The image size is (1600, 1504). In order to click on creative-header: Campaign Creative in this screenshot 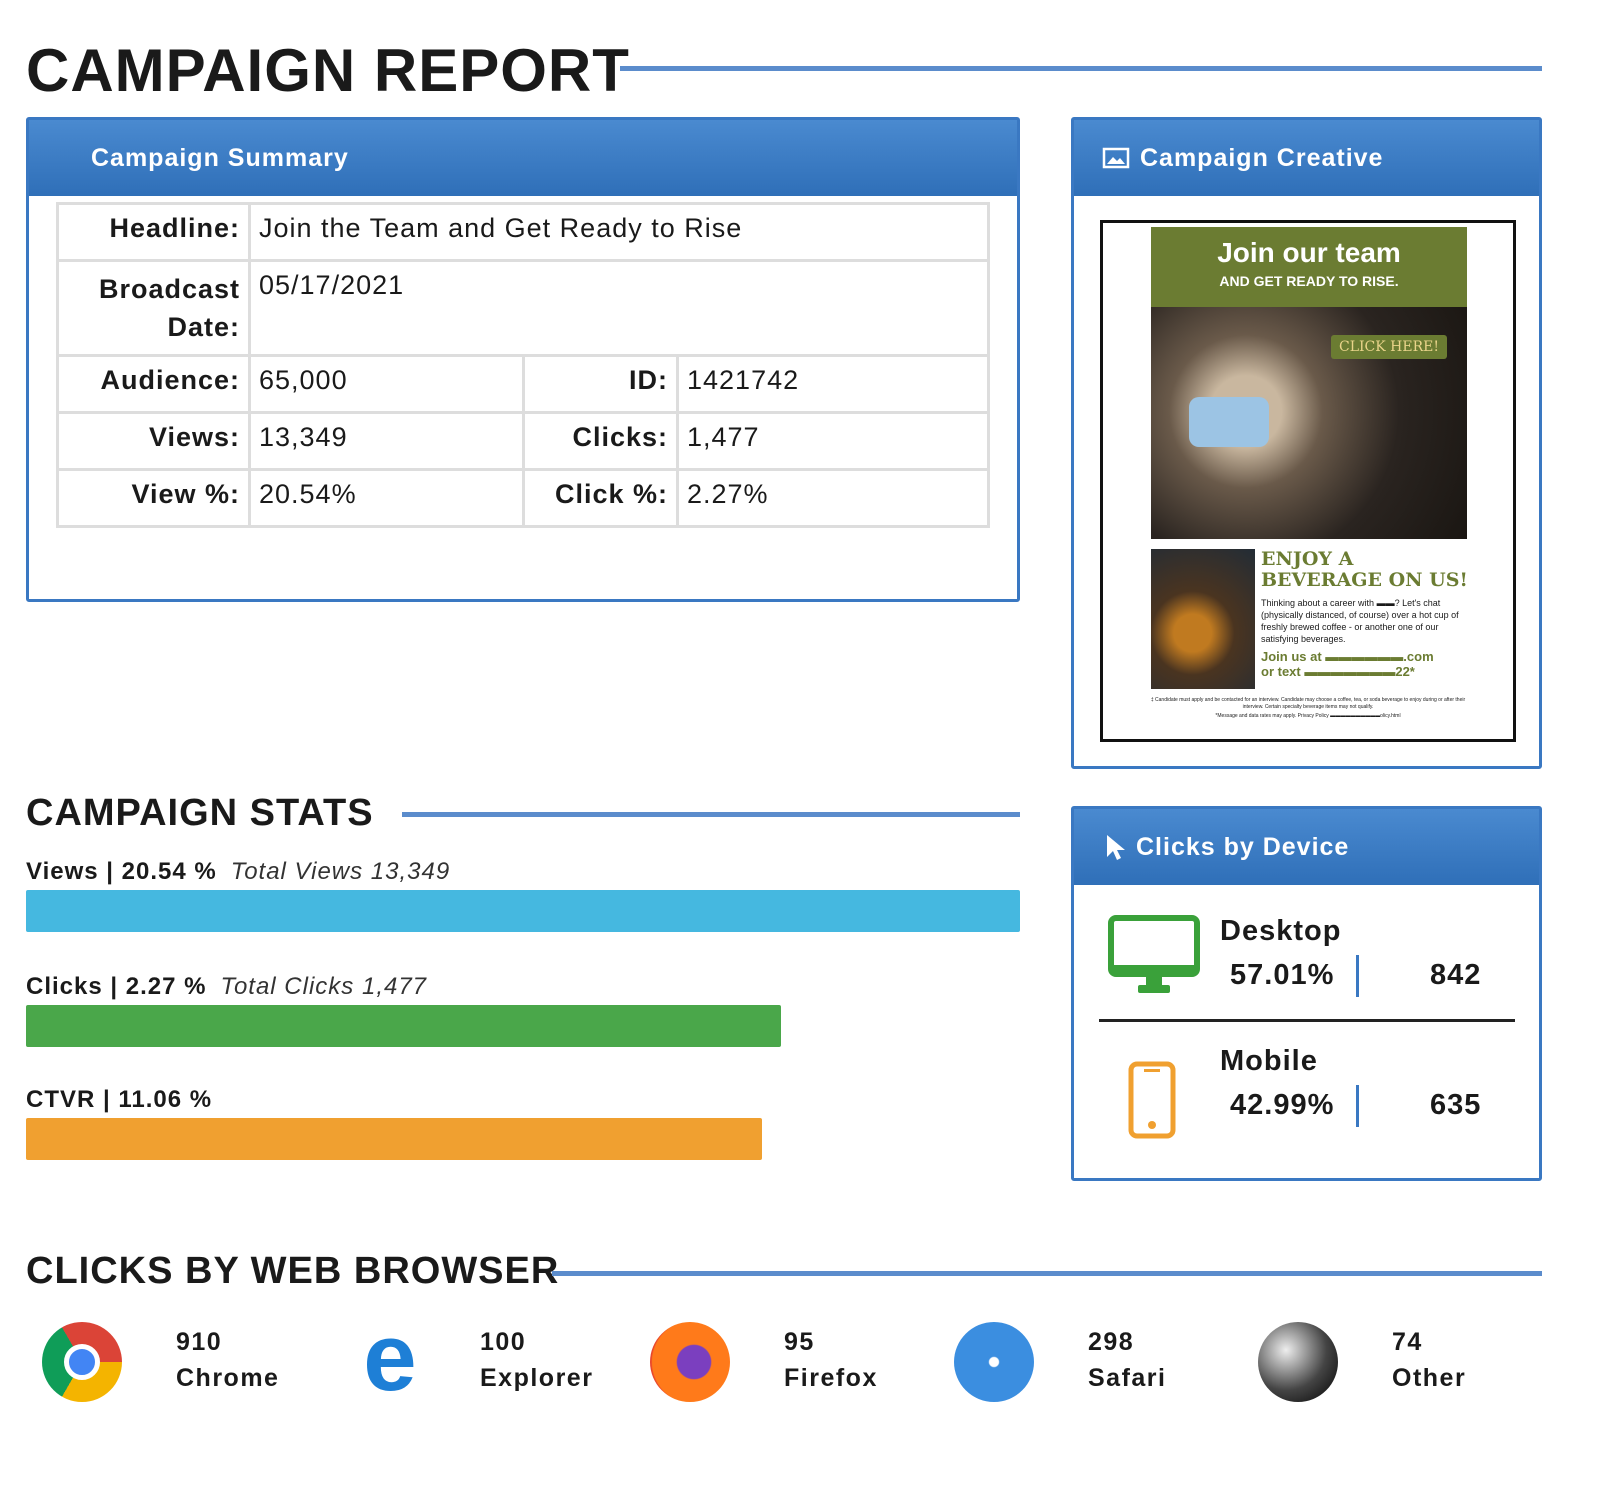, I will do `click(1306, 158)`.